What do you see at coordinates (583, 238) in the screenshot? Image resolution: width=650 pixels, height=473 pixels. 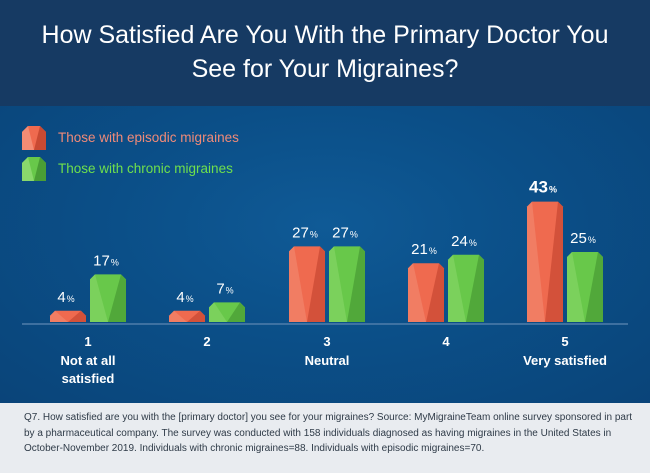 I see `value-label-chronic-5: 25%` at bounding box center [583, 238].